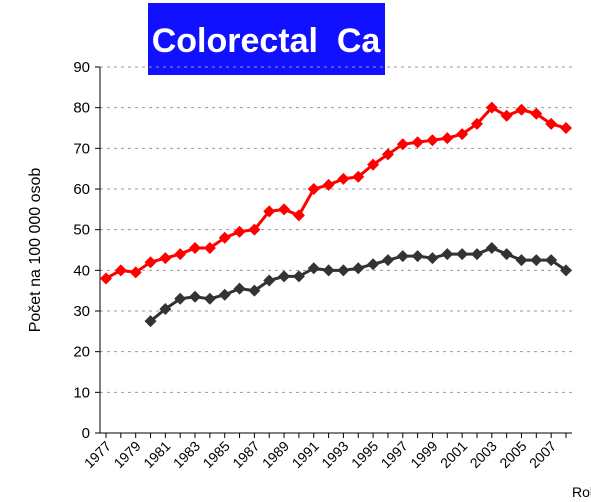 The height and width of the screenshot is (502, 591). I want to click on y-tick-label: 80, so click(81, 108).